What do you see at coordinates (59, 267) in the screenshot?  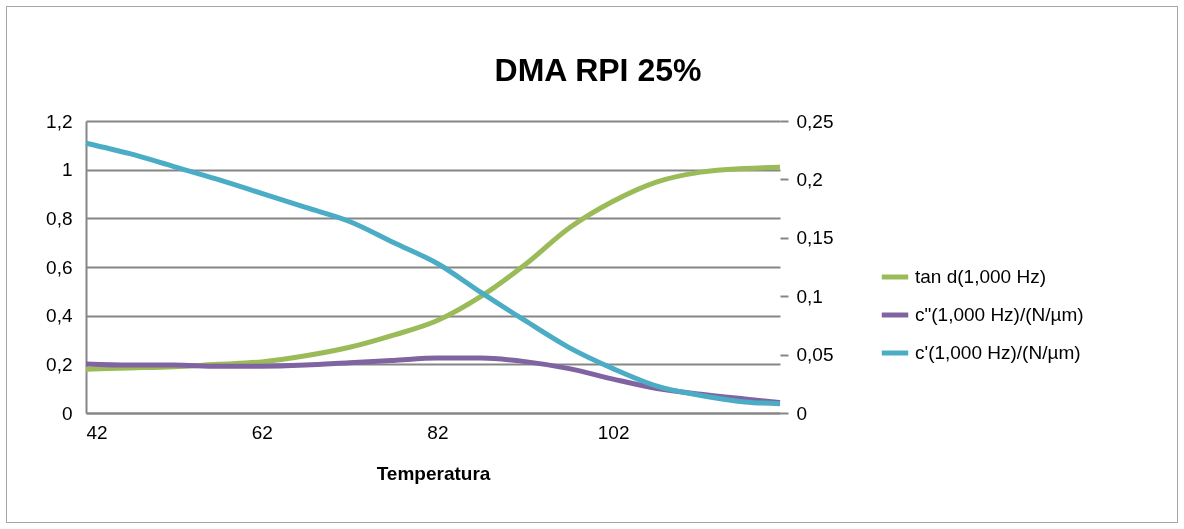 I see `y-tick-label: 0,6` at bounding box center [59, 267].